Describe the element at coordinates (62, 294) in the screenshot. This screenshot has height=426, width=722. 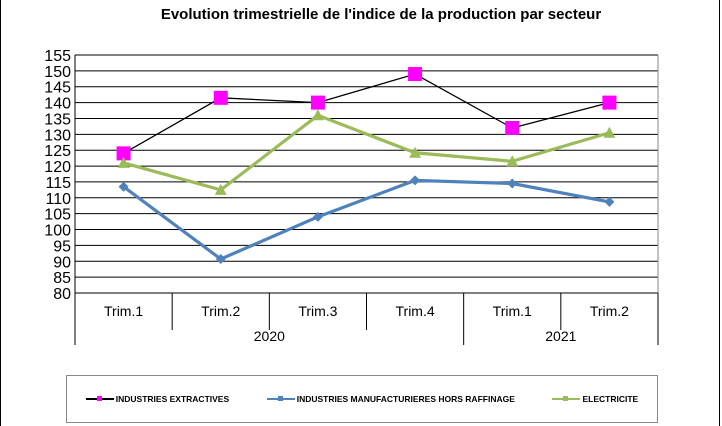
I see `y-tick-label: 80` at that location.